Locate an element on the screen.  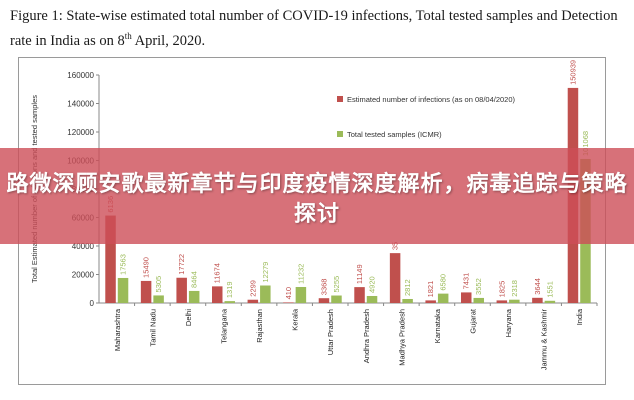
category-label: Kerala is located at coordinates (295, 319).